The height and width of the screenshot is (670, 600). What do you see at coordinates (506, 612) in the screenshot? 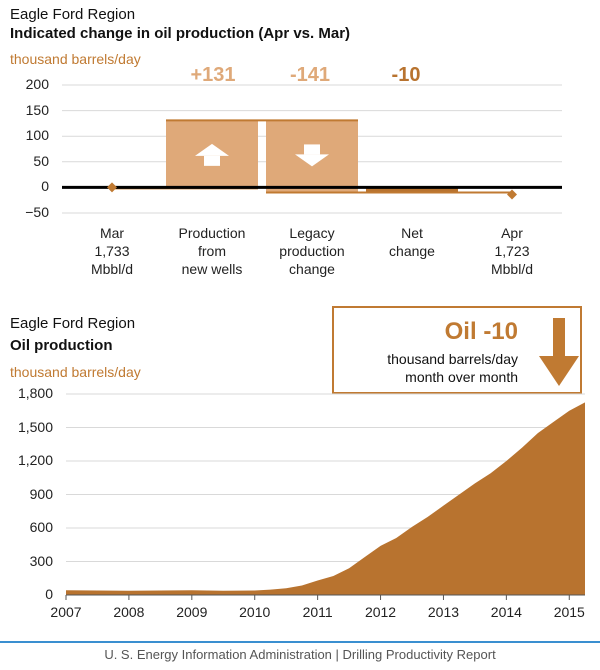
I see `bottom-xtick-label: 2014` at bounding box center [506, 612].